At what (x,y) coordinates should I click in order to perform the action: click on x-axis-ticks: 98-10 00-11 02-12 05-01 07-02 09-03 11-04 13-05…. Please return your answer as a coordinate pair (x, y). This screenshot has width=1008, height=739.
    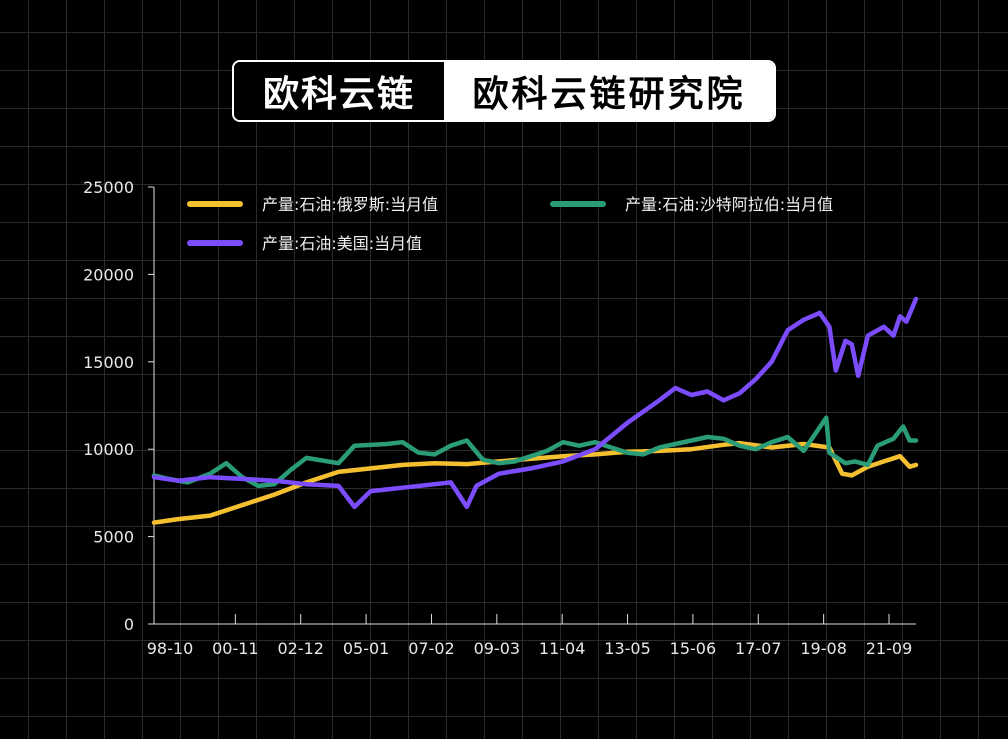
    Looking at the image, I should click on (530, 636).